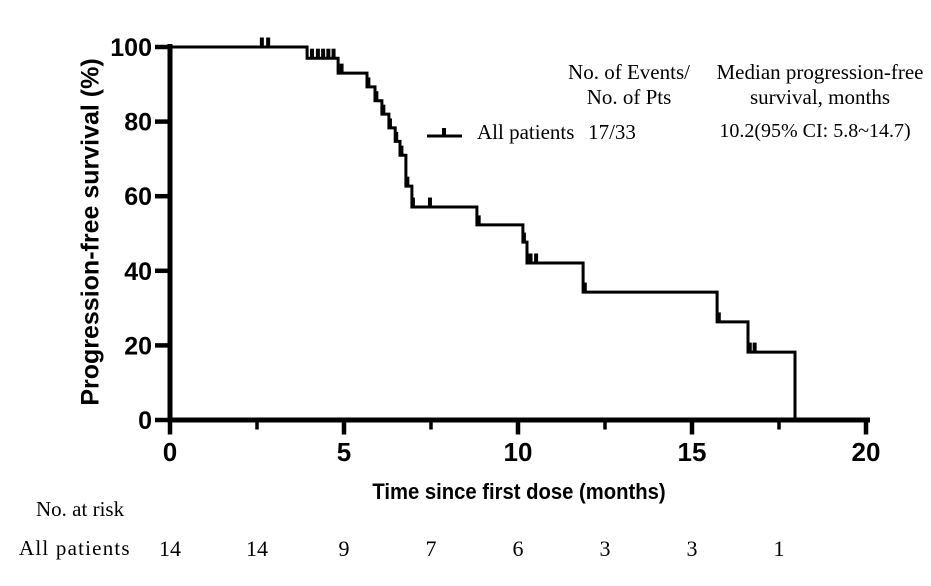 The width and height of the screenshot is (931, 586). Describe the element at coordinates (90, 232) in the screenshot. I see `y-axis-title: Progression-free survival (%)` at that location.